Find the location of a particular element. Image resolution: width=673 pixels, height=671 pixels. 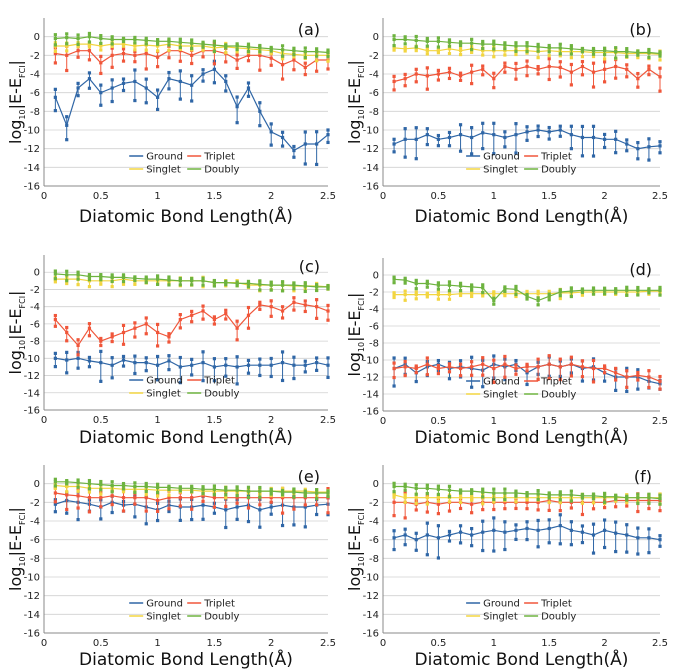

series-ground is located at coordinates (527, 141).